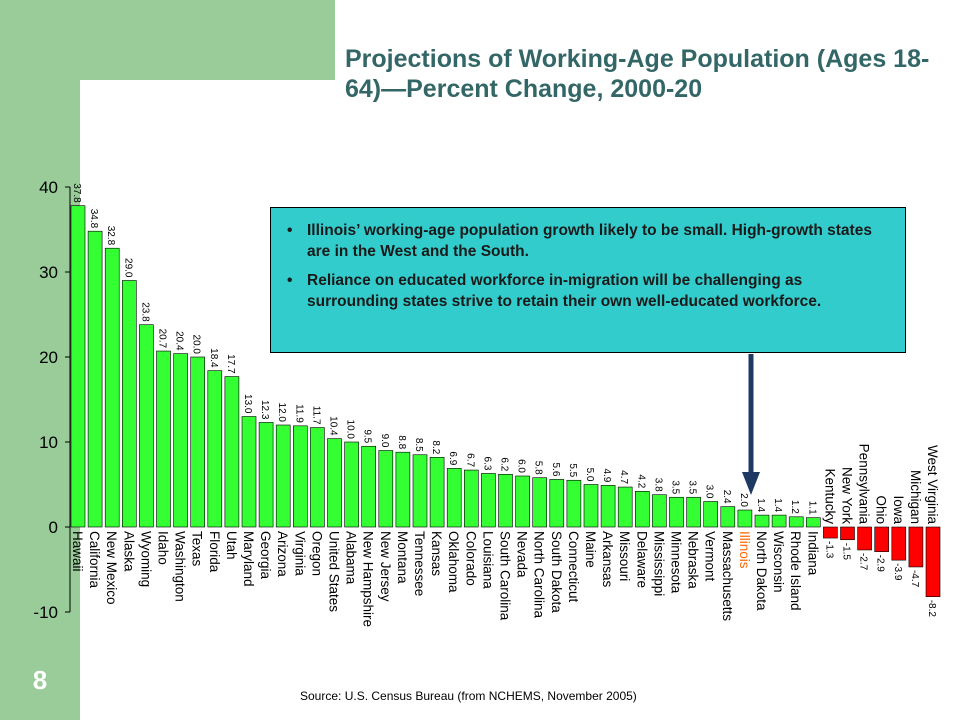 Image resolution: width=960 pixels, height=720 pixels. What do you see at coordinates (77, 551) in the screenshot?
I see `category-label: Hawaii` at bounding box center [77, 551].